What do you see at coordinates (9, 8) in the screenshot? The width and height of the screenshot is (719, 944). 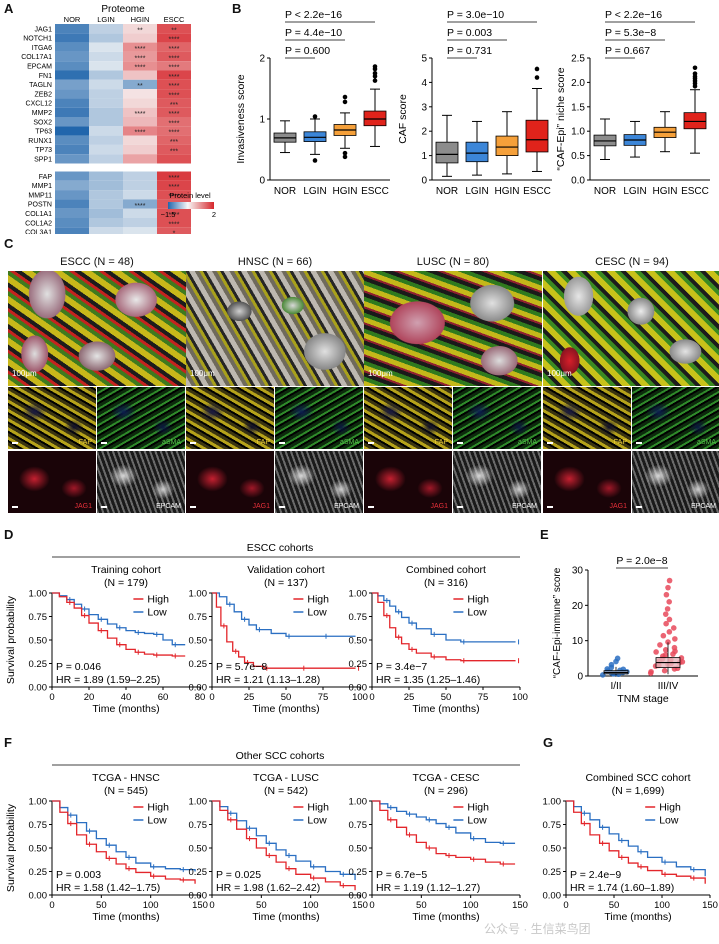 I see `panel-letter-a: A` at bounding box center [9, 8].